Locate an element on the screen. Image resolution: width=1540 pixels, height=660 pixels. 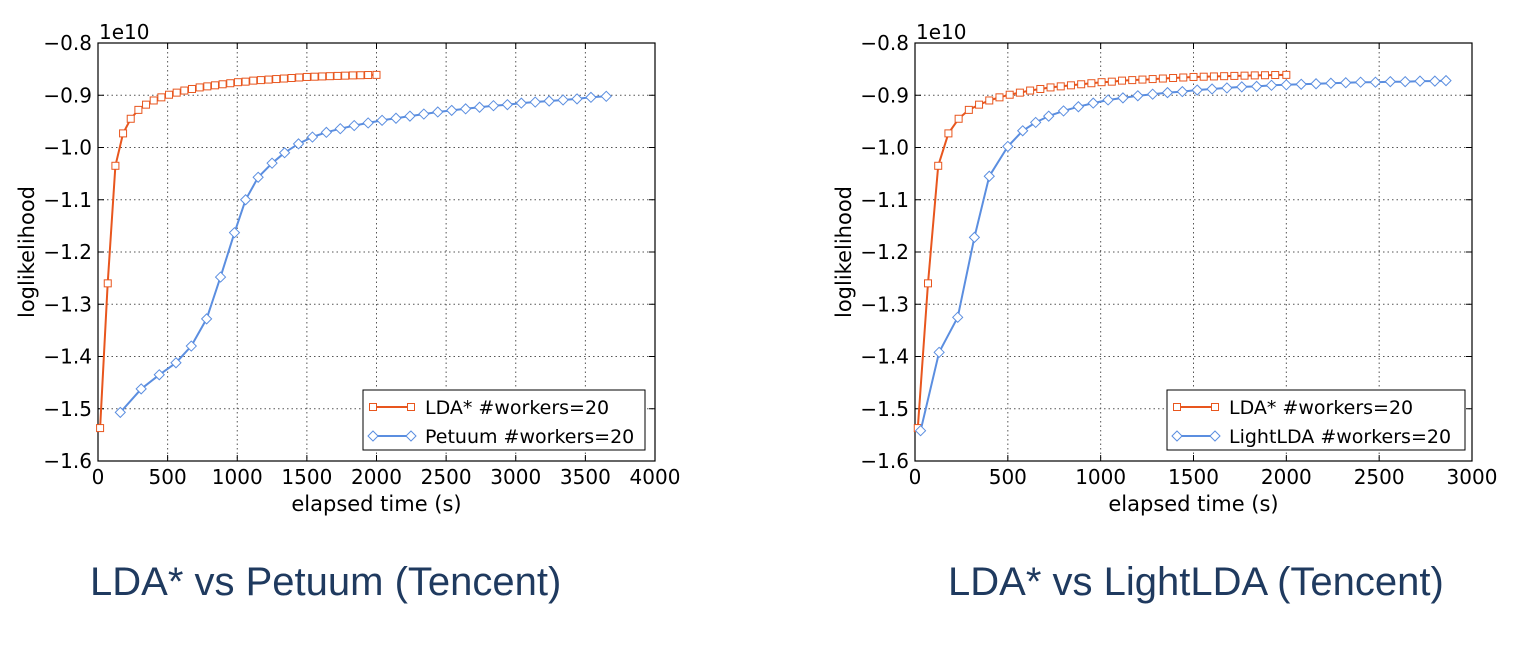
caption-lightlda-comparison: LDA* vs LightLDA (Tencent) is located at coordinates (1196, 582).